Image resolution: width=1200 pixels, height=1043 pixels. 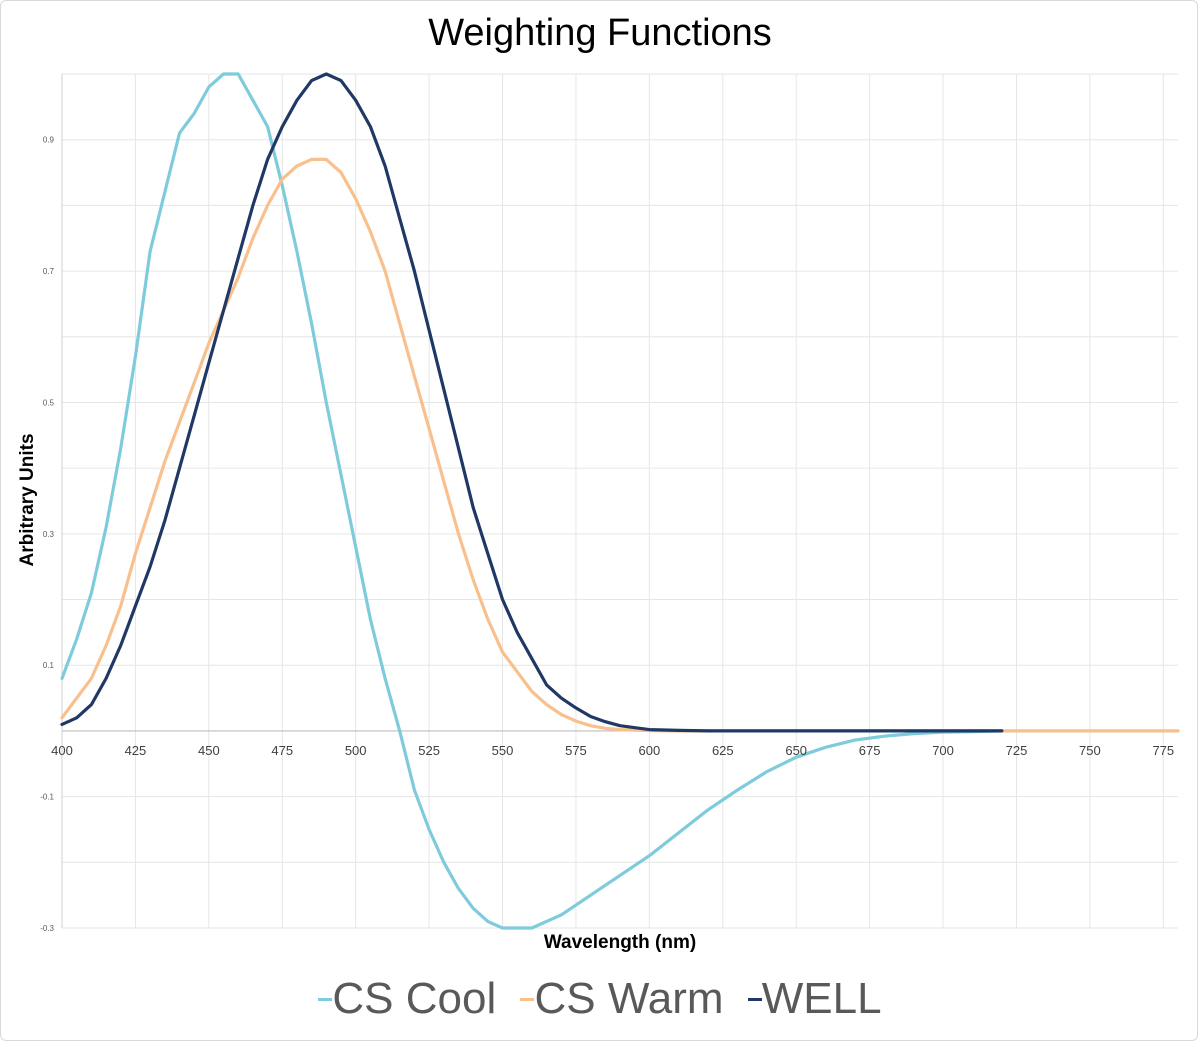 What do you see at coordinates (1017, 750) in the screenshot?
I see `x-tick-label: 725` at bounding box center [1017, 750].